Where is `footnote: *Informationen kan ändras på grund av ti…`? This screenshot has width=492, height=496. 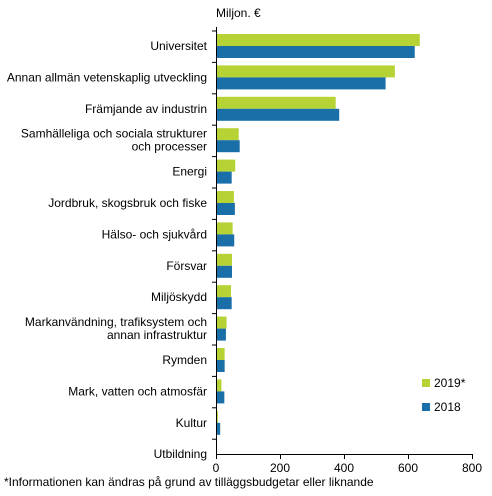
footnote: *Informationen kan ändras på grund av ti… is located at coordinates (189, 482).